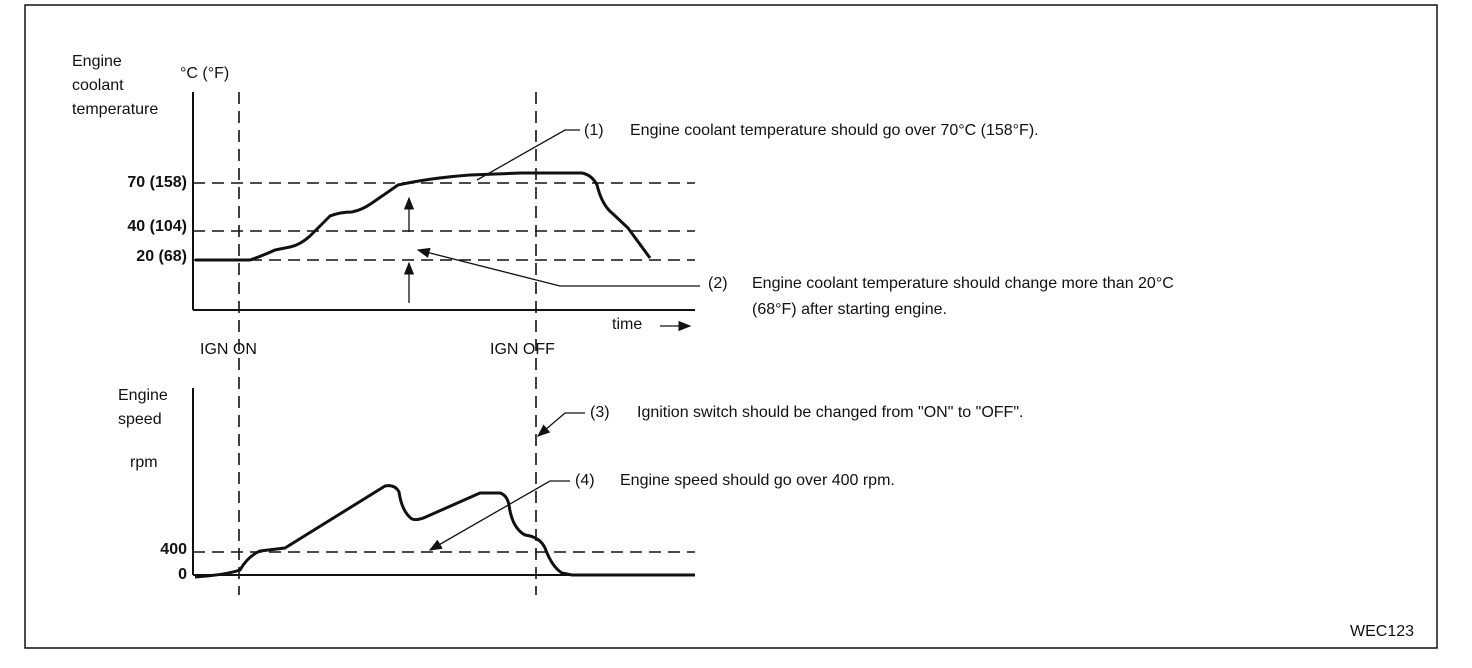 The image size is (1472, 668). What do you see at coordinates (173, 549) in the screenshot?
I see `level-label: 400` at bounding box center [173, 549].